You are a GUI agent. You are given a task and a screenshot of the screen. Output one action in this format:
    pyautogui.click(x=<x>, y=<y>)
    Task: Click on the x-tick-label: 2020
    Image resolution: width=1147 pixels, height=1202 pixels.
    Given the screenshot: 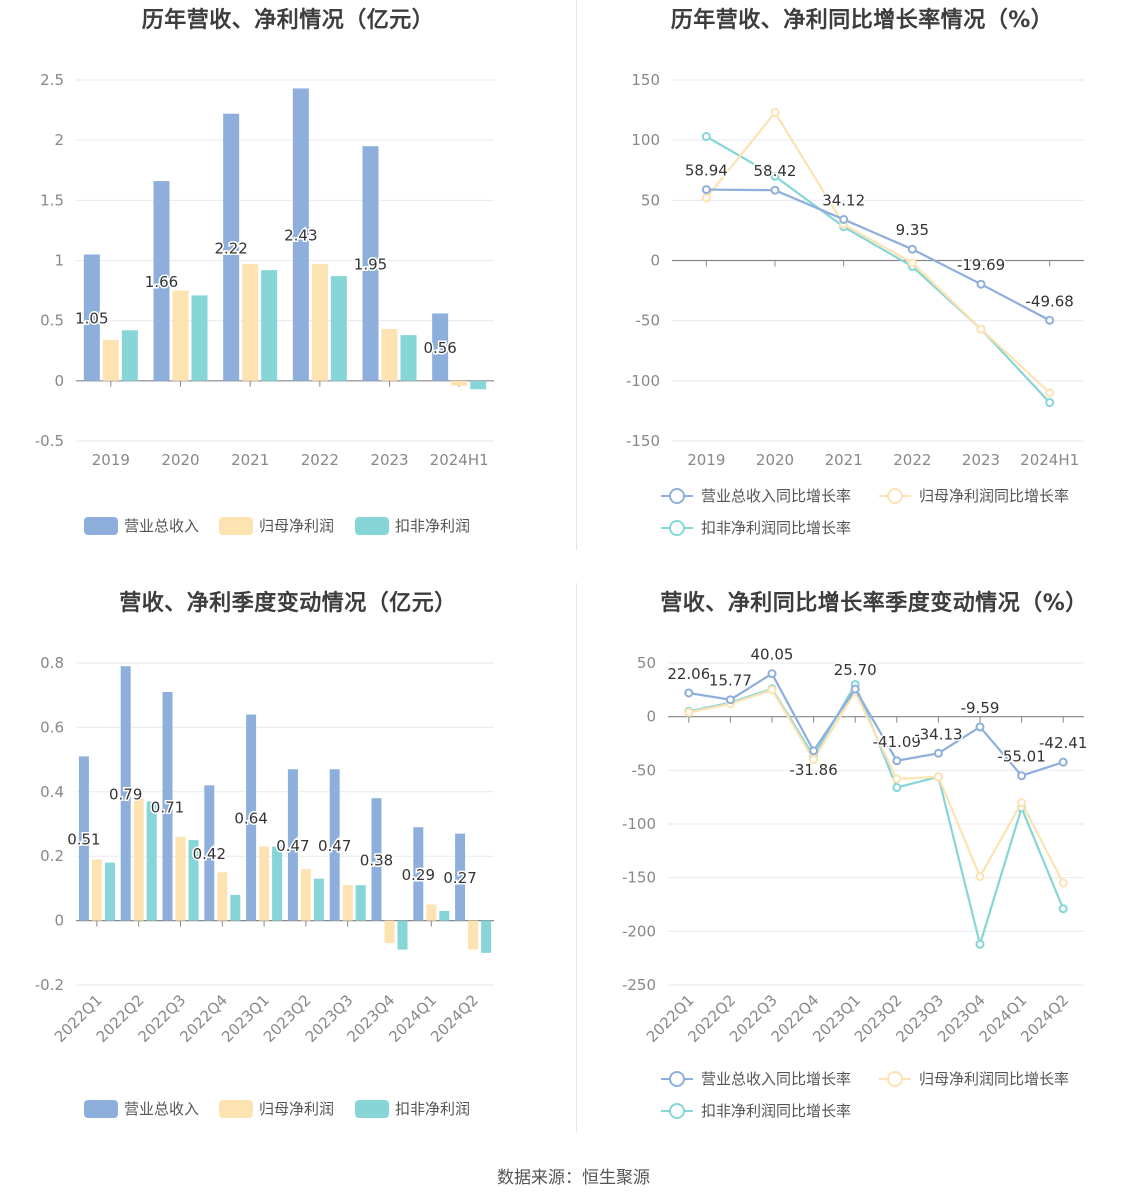 What is the action you would take?
    pyautogui.click(x=775, y=460)
    